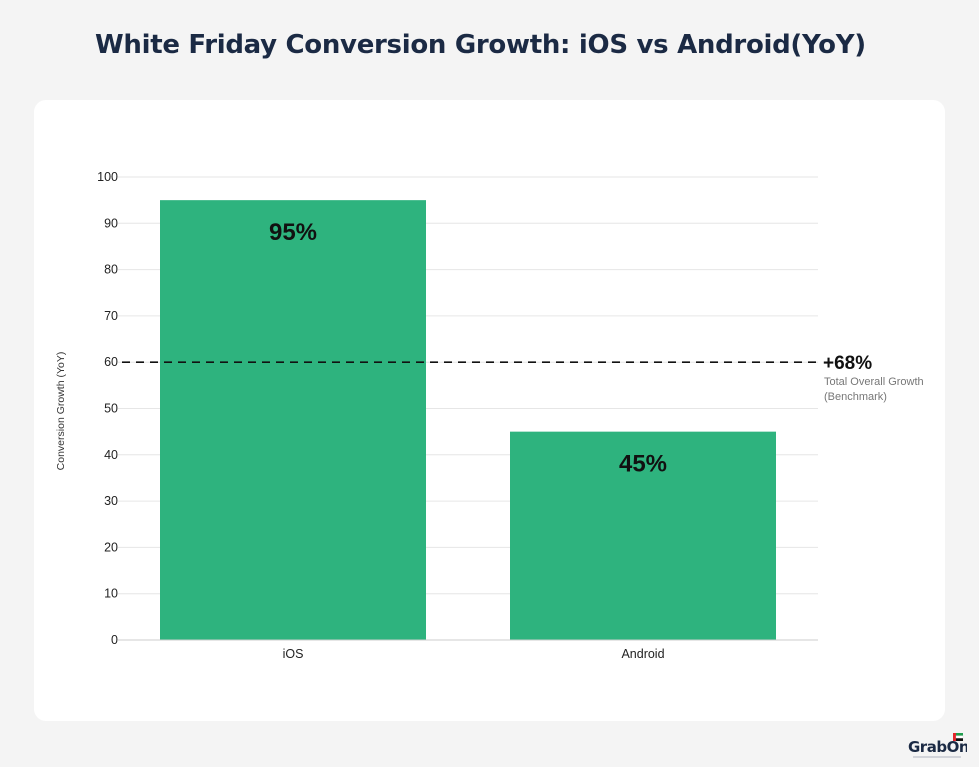  Describe the element at coordinates (468, 348) in the screenshot. I see `data-labels: 95% 45%` at that location.